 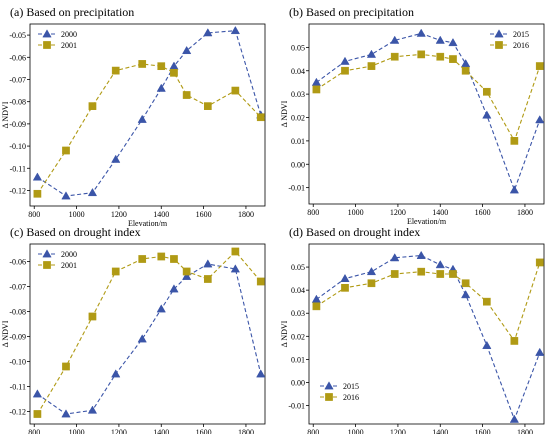 What do you see at coordinates (351, 12) in the screenshot?
I see `chart-title: (b) Based on precipitation` at bounding box center [351, 12].